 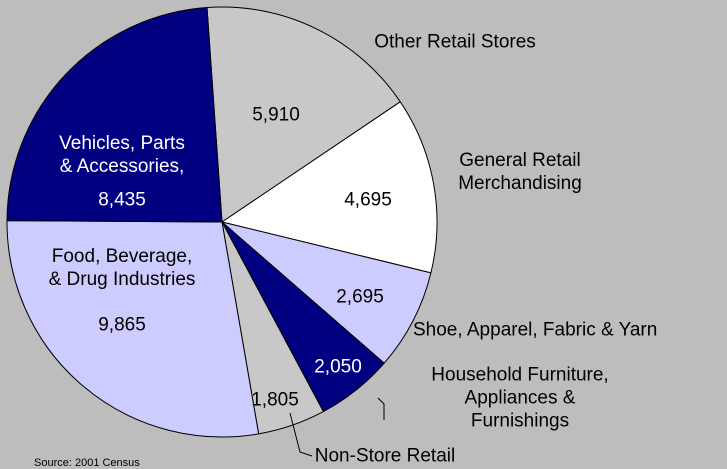 What do you see at coordinates (122, 325) in the screenshot?
I see `value-label: 9,865` at bounding box center [122, 325].